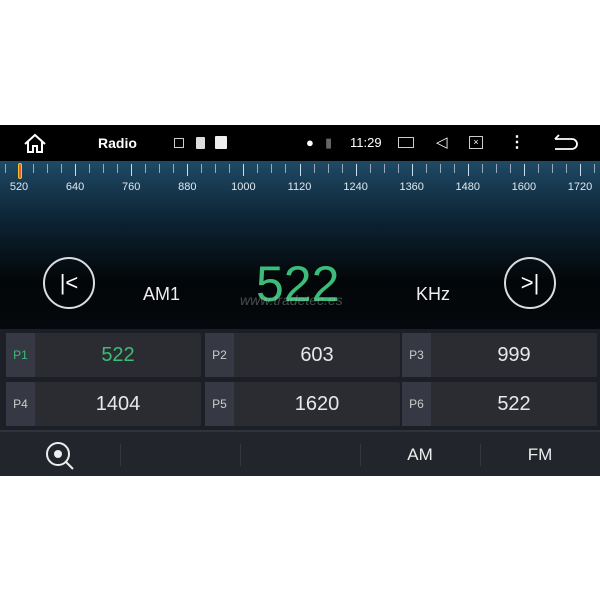 Image resolution: width=600 pixels, height=600 pixels. I want to click on skip-next-icon: >|, so click(530, 282).